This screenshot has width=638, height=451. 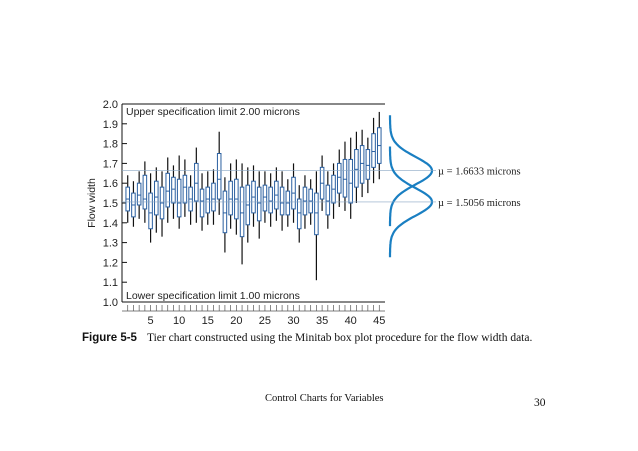 What do you see at coordinates (110, 125) in the screenshot?
I see `y-tick-label: 1.9` at bounding box center [110, 125].